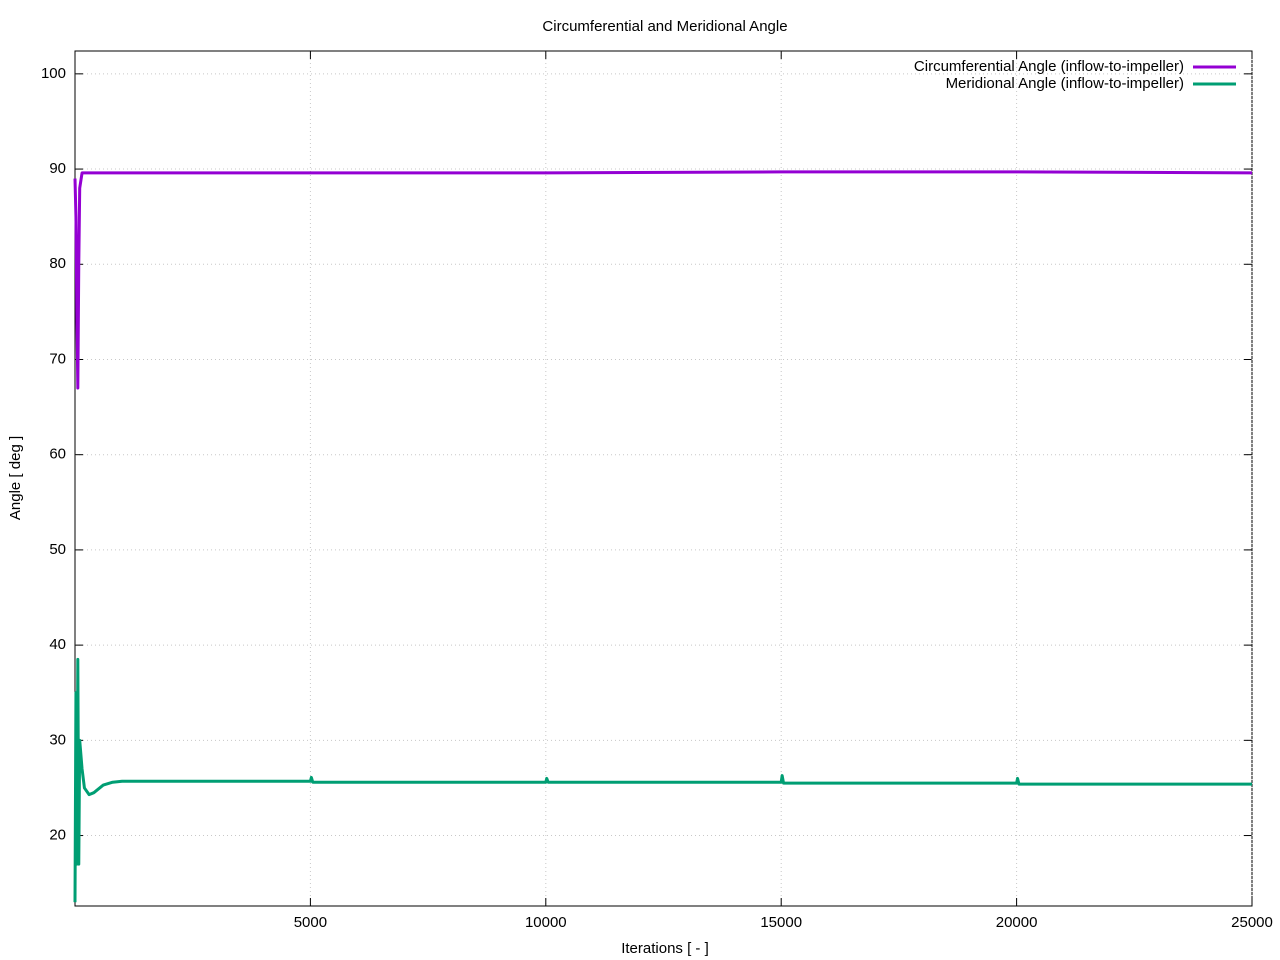 This screenshot has width=1280, height=960. I want to click on y-tick-label: 40, so click(57, 644).